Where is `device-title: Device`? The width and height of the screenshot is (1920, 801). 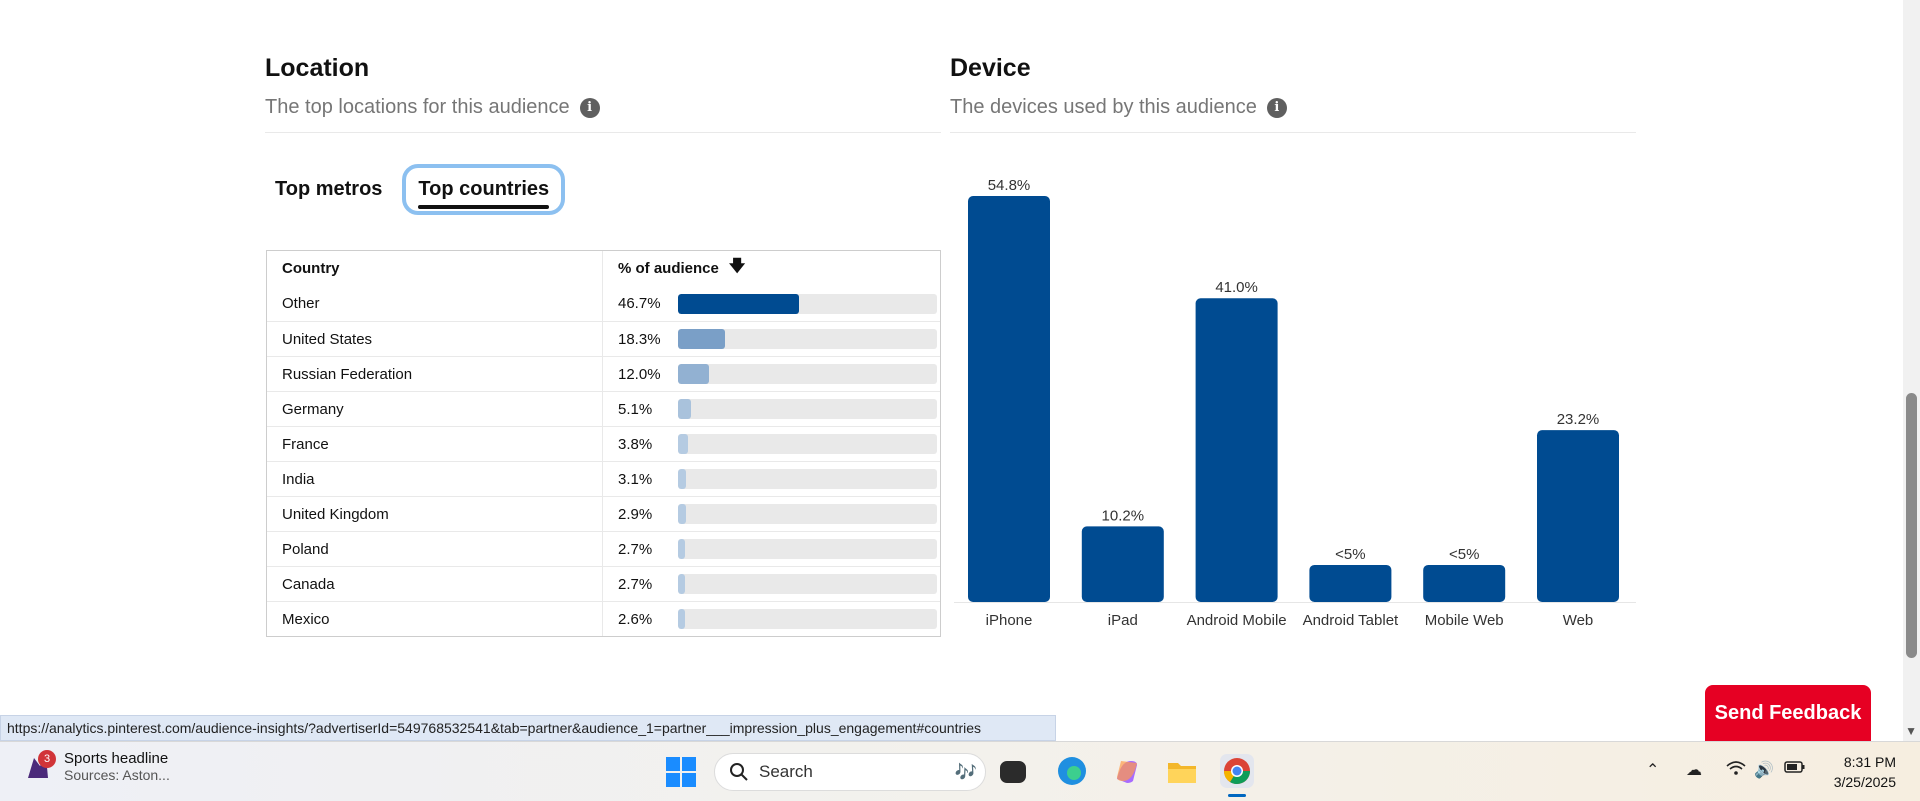 device-title: Device is located at coordinates (990, 68).